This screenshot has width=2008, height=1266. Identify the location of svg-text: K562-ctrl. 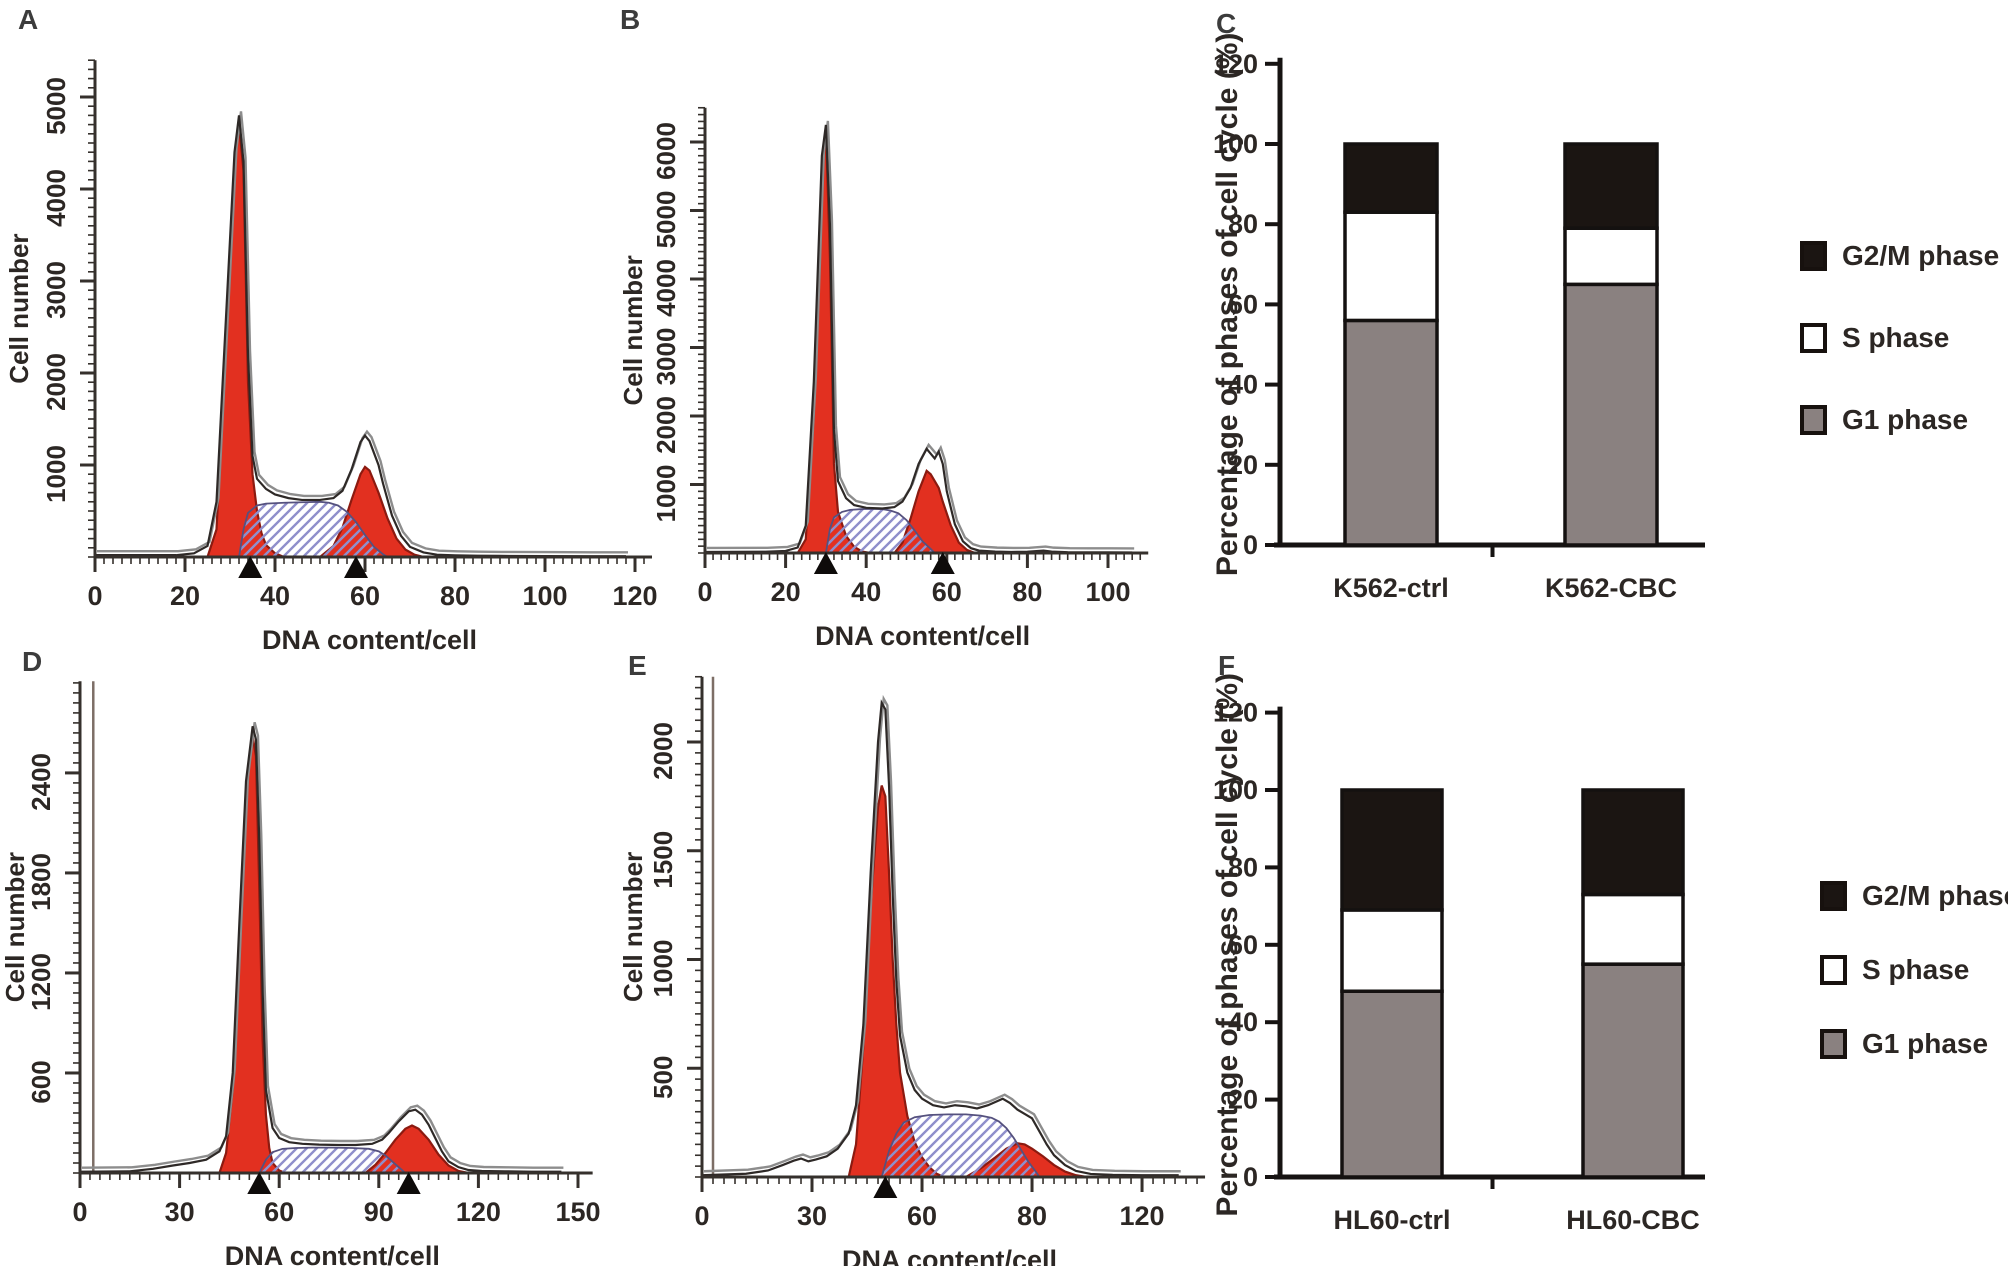
(1391, 588).